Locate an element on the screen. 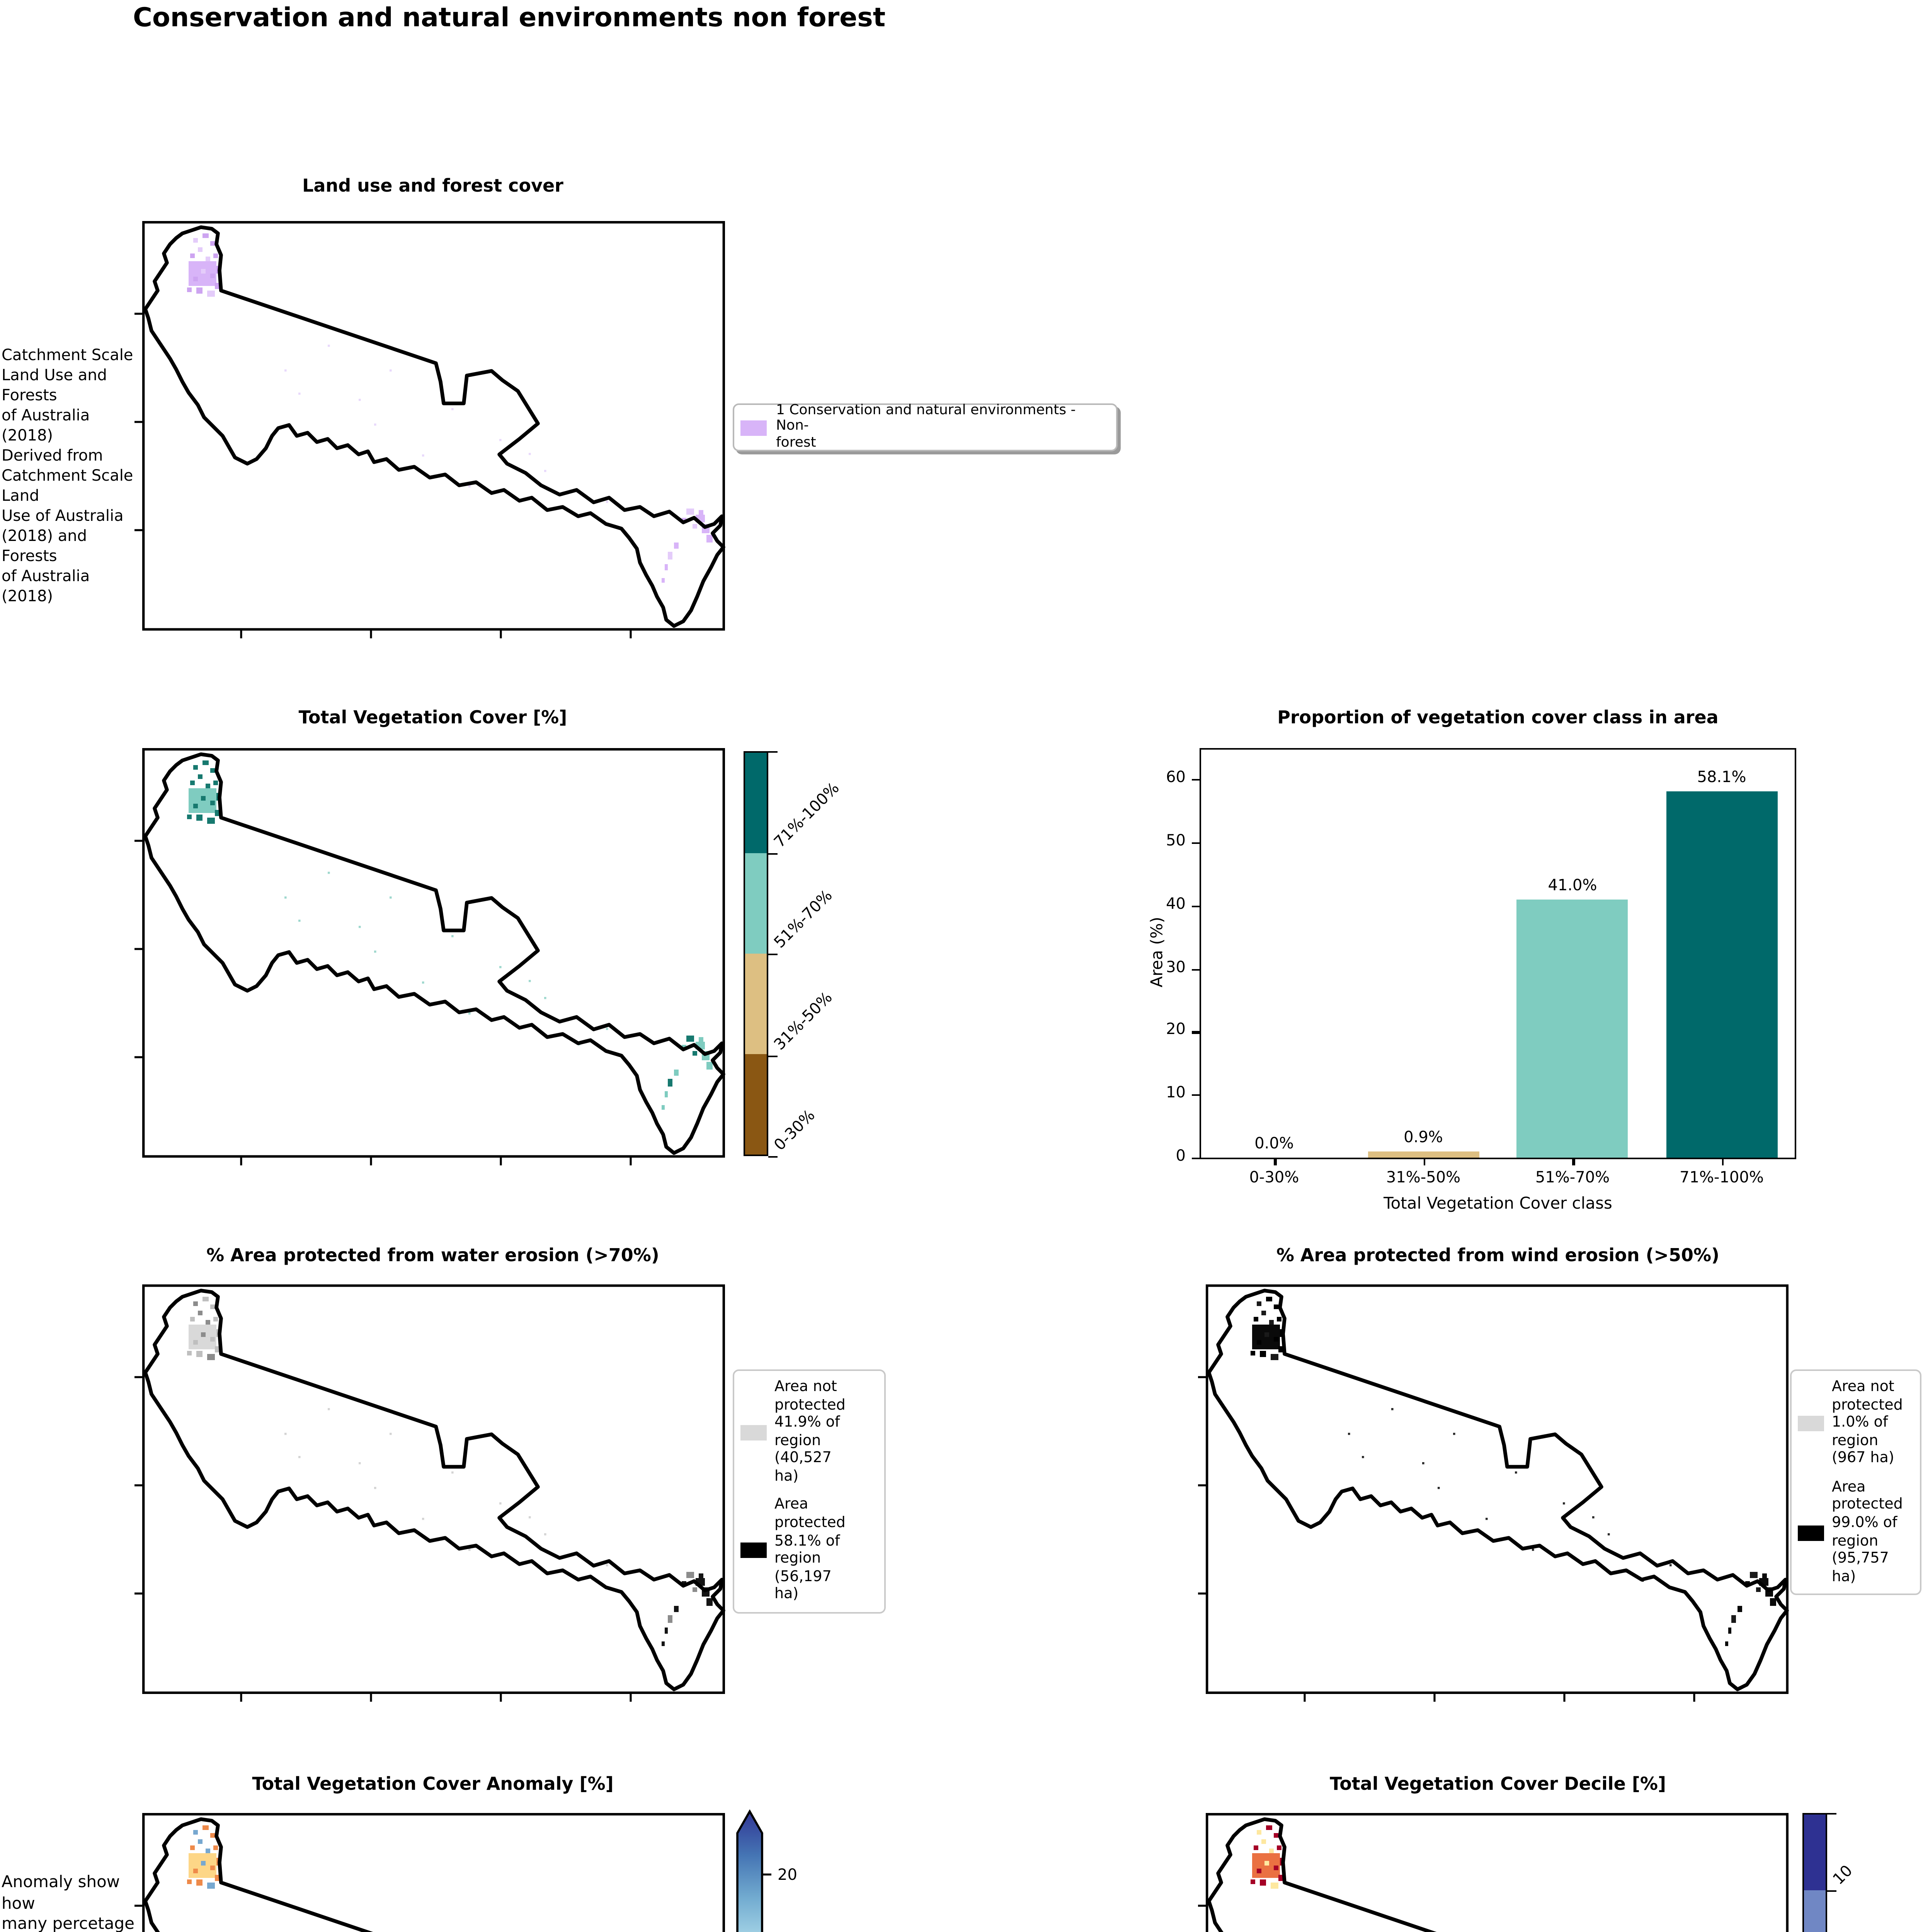  veg-cbar-label-0: 71%-100% is located at coordinates (807, 815).